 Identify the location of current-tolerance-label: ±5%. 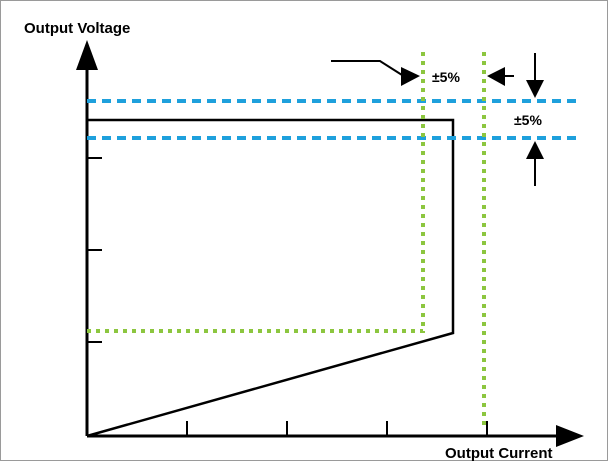
(446, 77).